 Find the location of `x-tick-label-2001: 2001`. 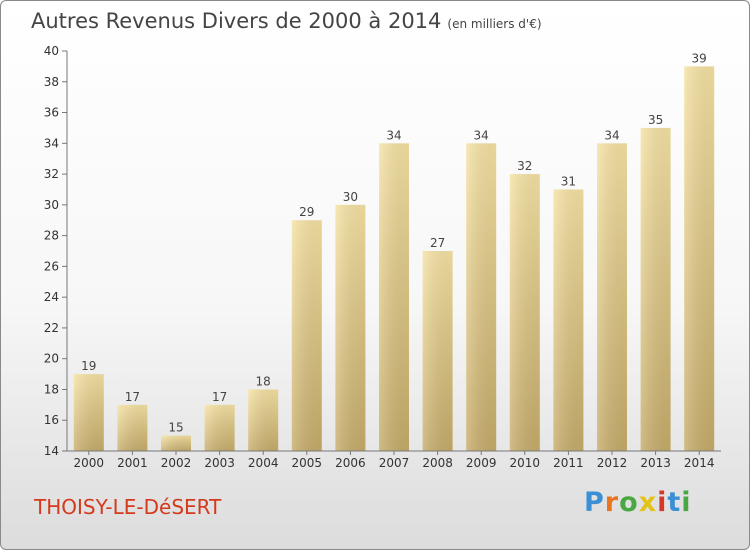

x-tick-label-2001: 2001 is located at coordinates (132, 463).